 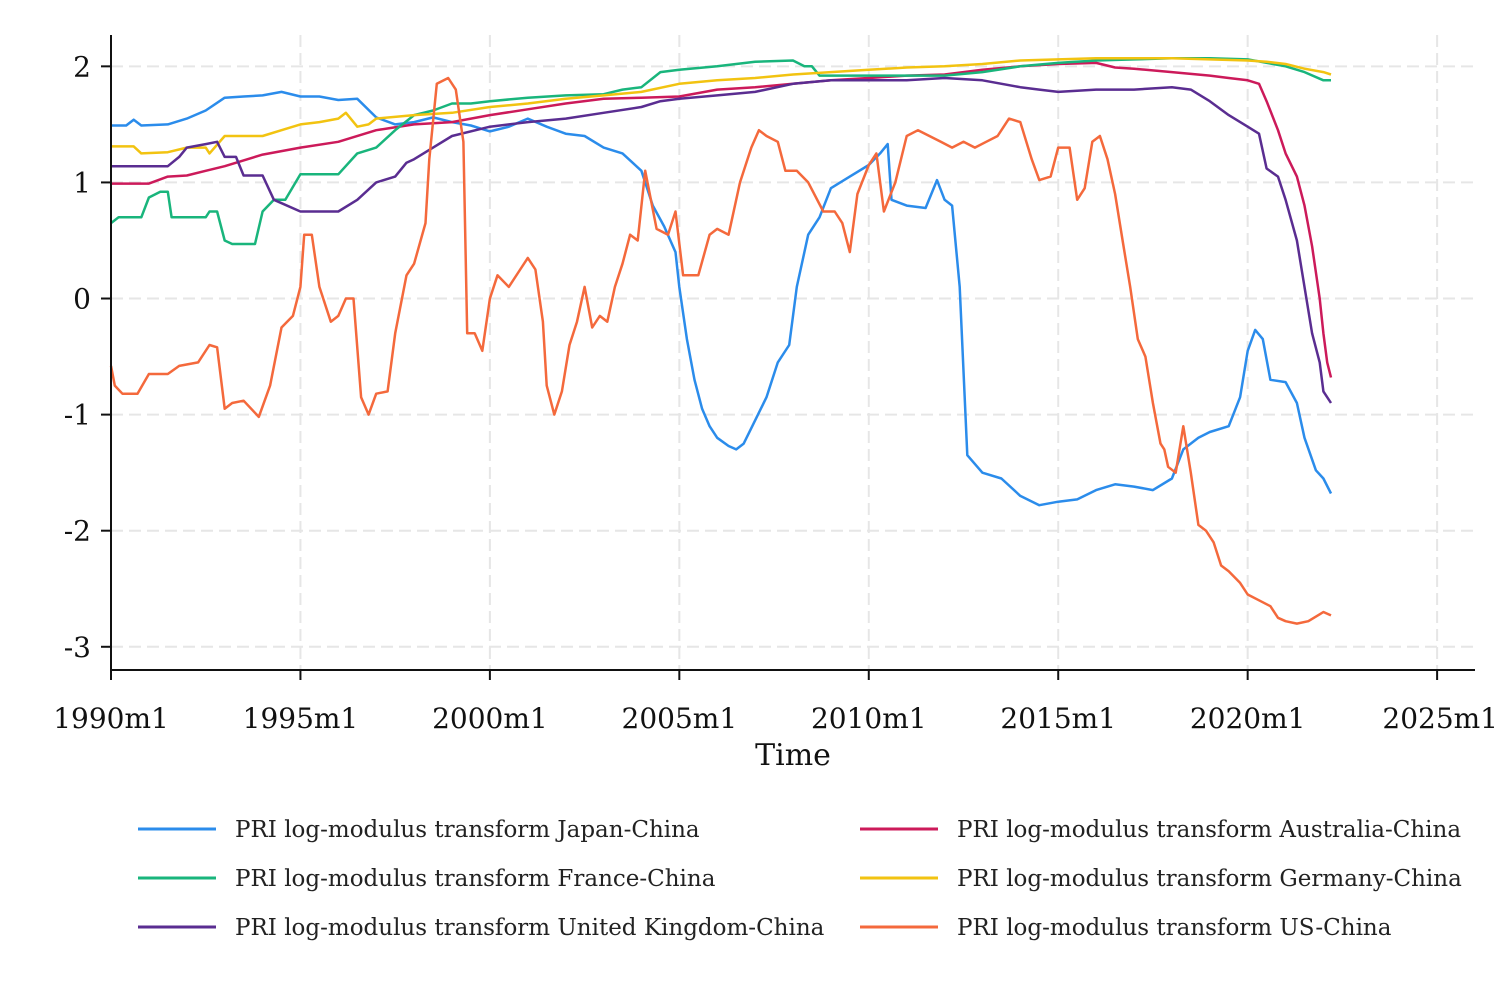 I want to click on y-tick-label: 0, so click(x=82, y=299).